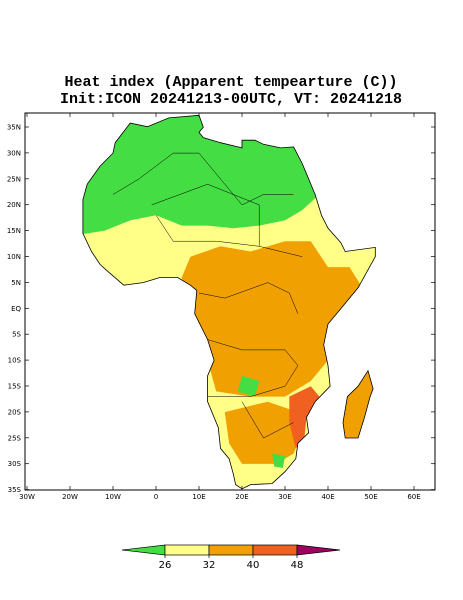 The image size is (463, 600). What do you see at coordinates (15, 412) in the screenshot?
I see `lat-label: 20S` at bounding box center [15, 412].